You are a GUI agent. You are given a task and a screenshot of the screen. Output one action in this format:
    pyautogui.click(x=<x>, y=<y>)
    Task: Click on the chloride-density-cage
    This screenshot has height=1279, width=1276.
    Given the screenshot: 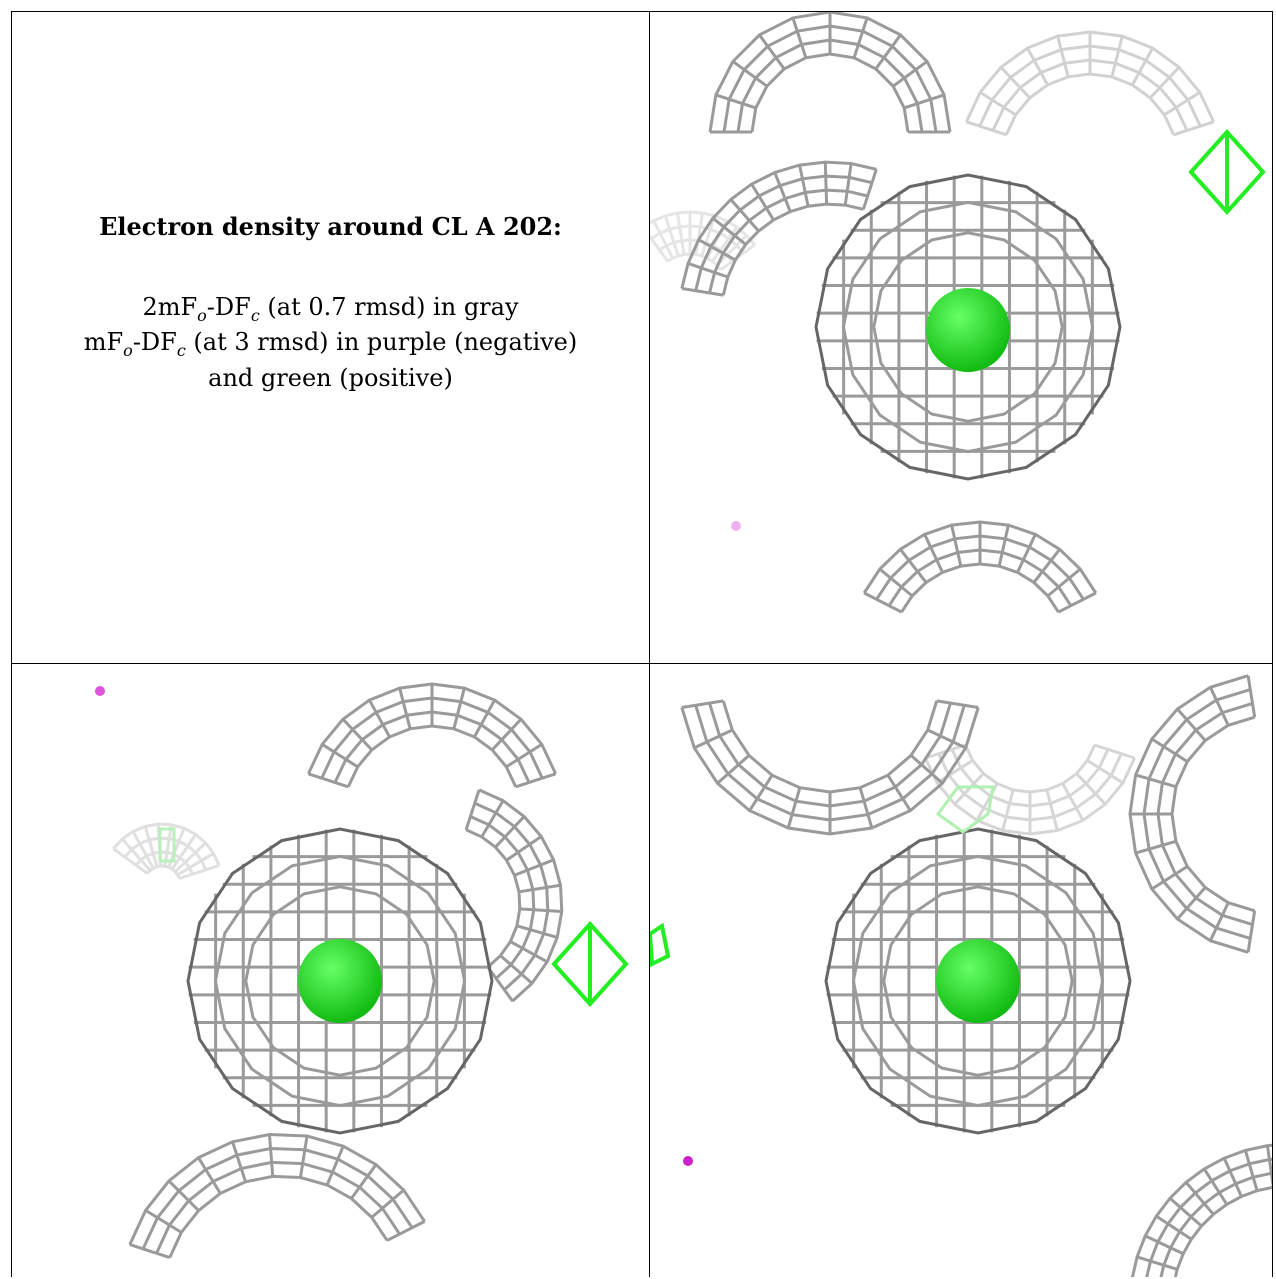 What is the action you would take?
    pyautogui.click(x=340, y=981)
    